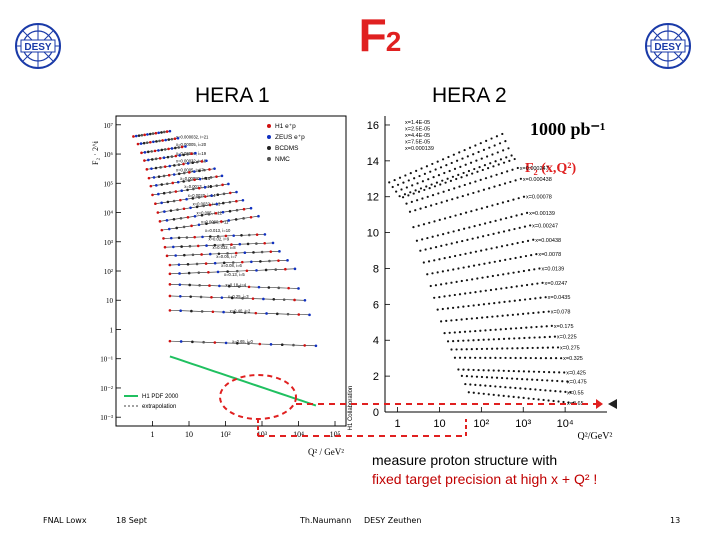  I want to click on hera1-legend-lower-entry: H1 PDF 2000, so click(160, 397).